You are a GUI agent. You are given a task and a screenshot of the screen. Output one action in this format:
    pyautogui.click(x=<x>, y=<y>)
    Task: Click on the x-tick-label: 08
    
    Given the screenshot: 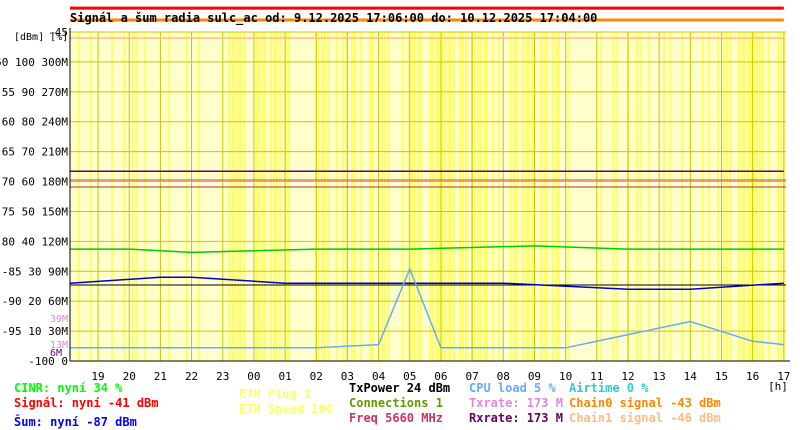 What is the action you would take?
    pyautogui.click(x=503, y=376)
    